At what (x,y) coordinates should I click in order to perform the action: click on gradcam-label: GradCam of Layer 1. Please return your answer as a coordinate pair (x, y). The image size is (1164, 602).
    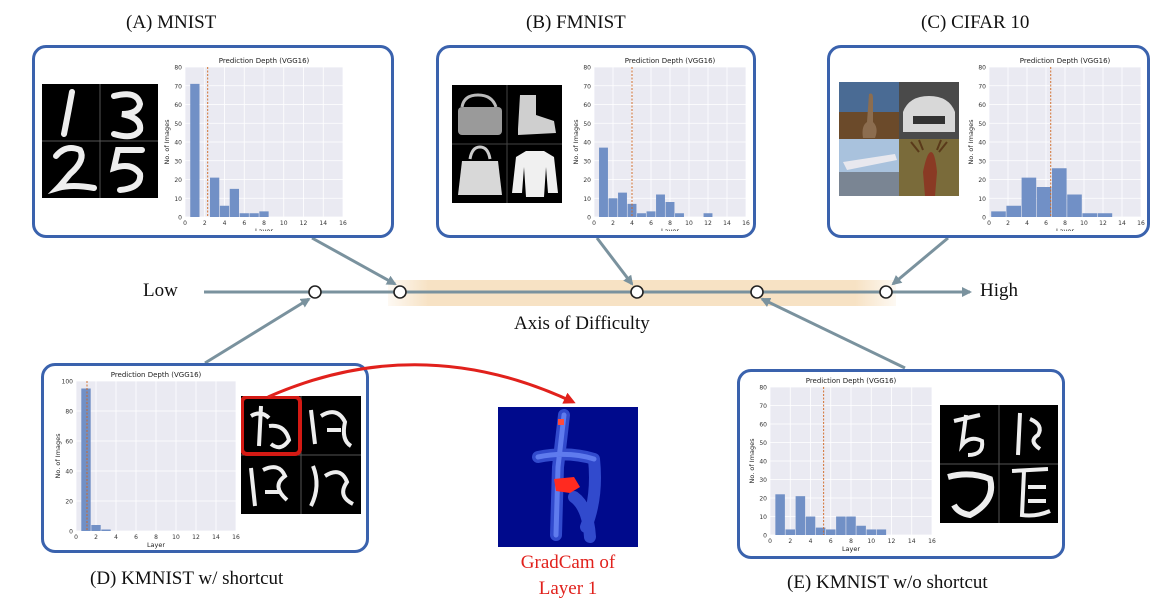
    Looking at the image, I should click on (568, 576).